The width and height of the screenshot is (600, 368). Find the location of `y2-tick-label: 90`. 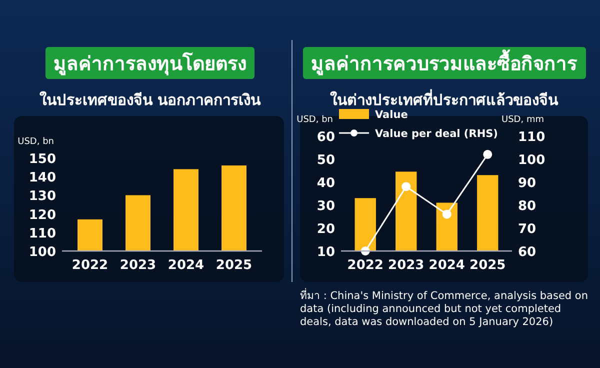

y2-tick-label: 90 is located at coordinates (527, 183).